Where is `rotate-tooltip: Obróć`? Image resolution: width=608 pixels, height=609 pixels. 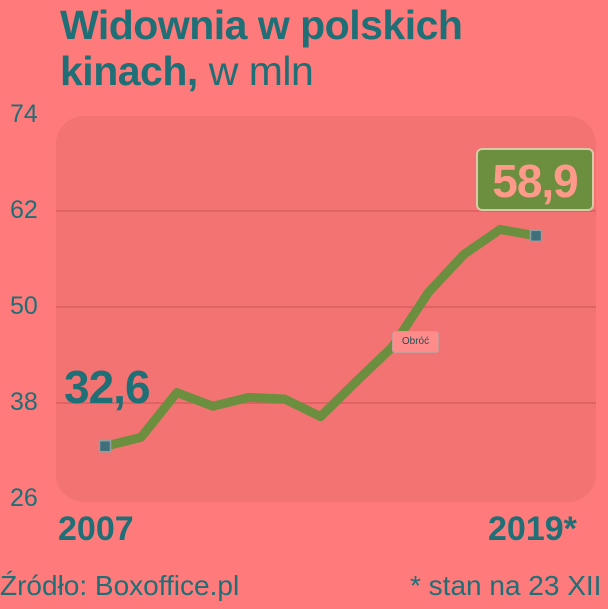 rotate-tooltip: Obróć is located at coordinates (415, 342).